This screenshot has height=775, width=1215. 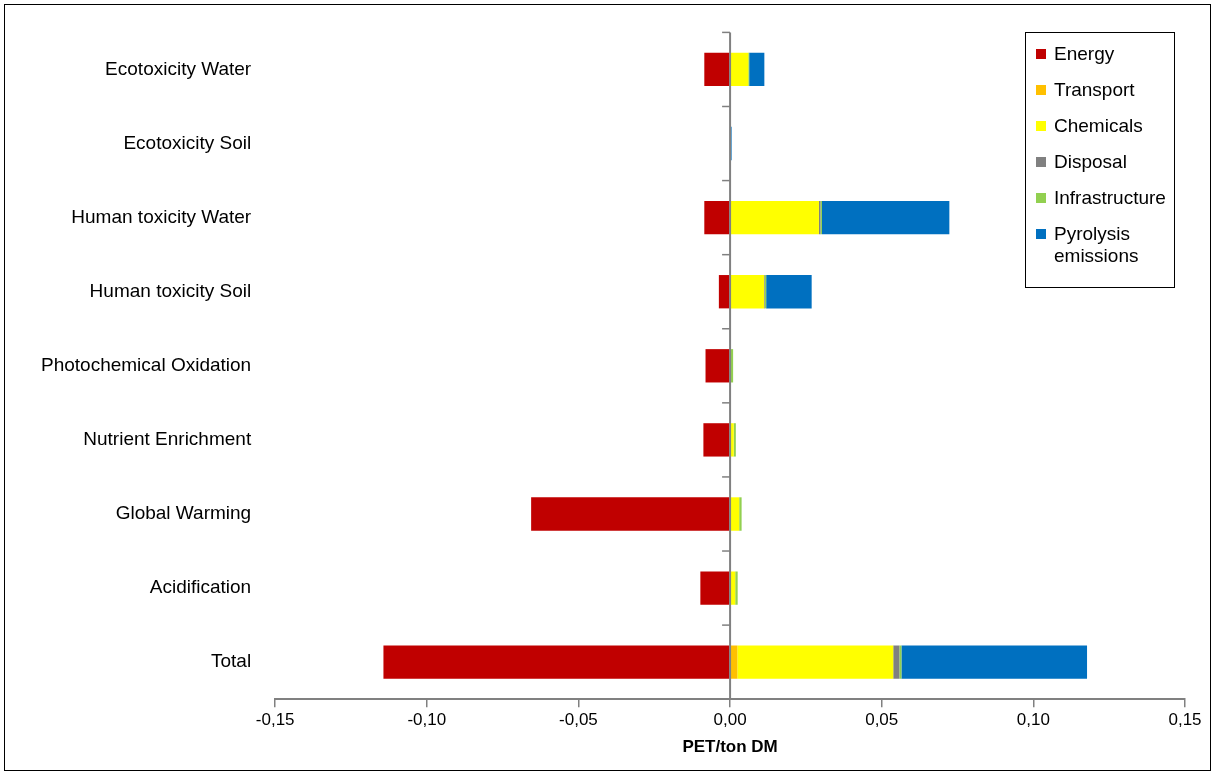 What do you see at coordinates (200, 587) in the screenshot?
I see `y-tick-label: Acidification` at bounding box center [200, 587].